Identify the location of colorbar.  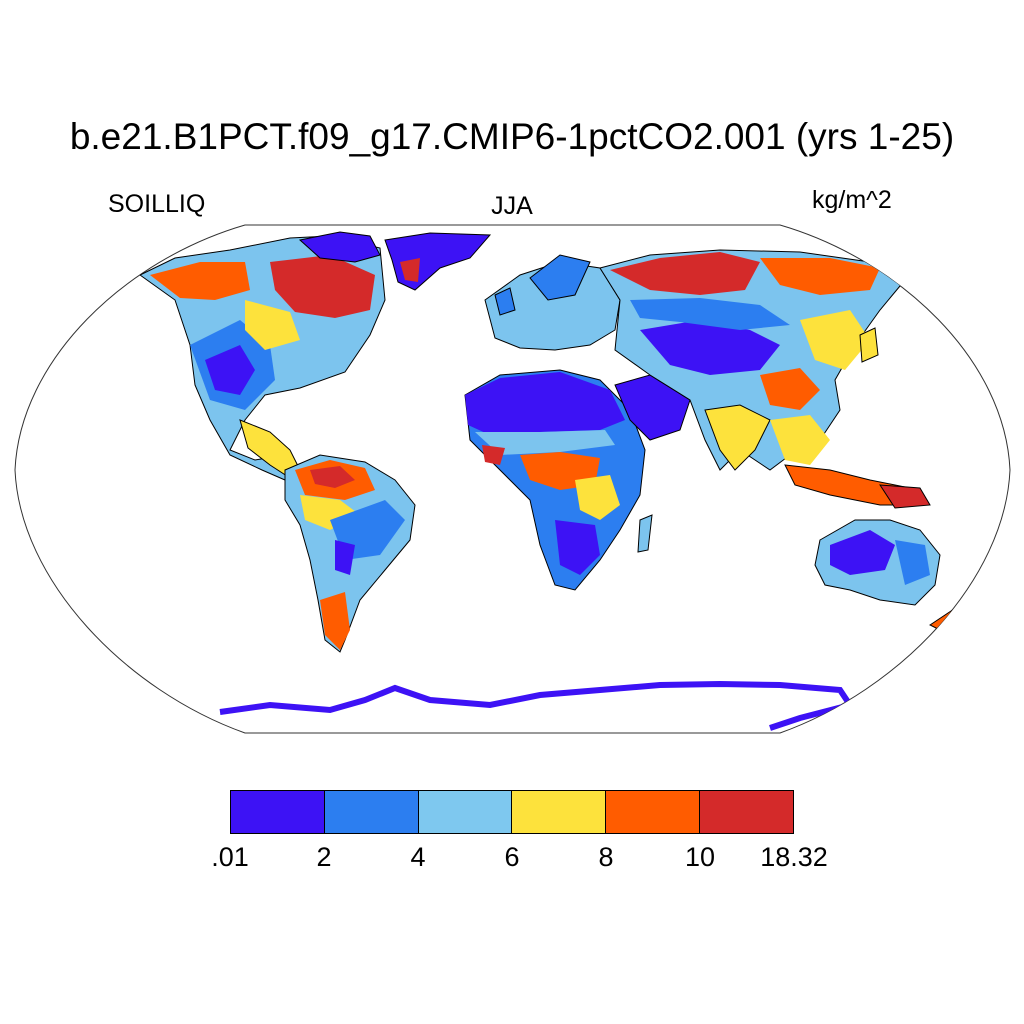
(512, 812).